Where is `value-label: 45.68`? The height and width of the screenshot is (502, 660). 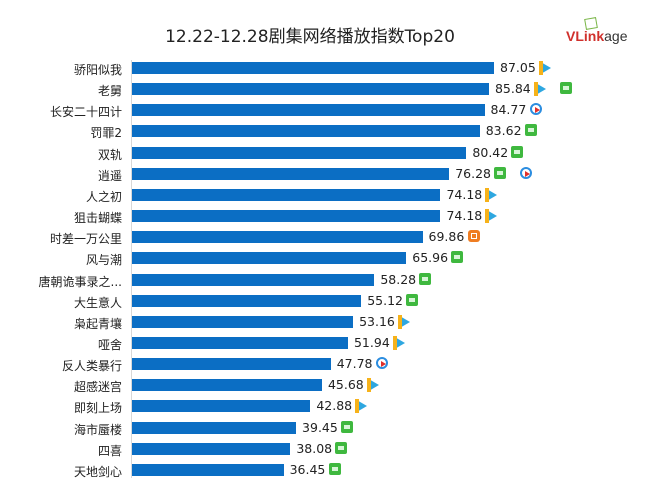 value-label: 45.68 is located at coordinates (345, 385).